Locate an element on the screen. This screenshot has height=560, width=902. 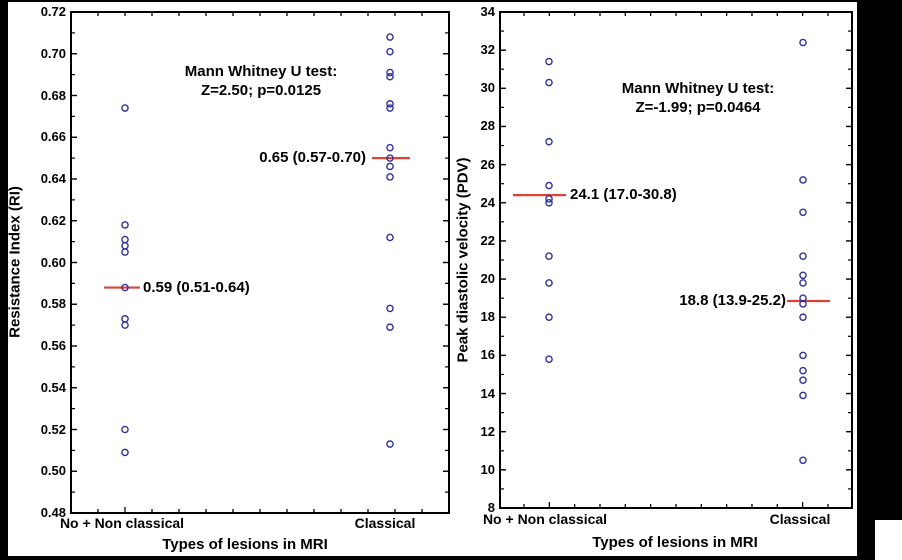
y-tick-label: 0.60 is located at coordinates (53, 262).